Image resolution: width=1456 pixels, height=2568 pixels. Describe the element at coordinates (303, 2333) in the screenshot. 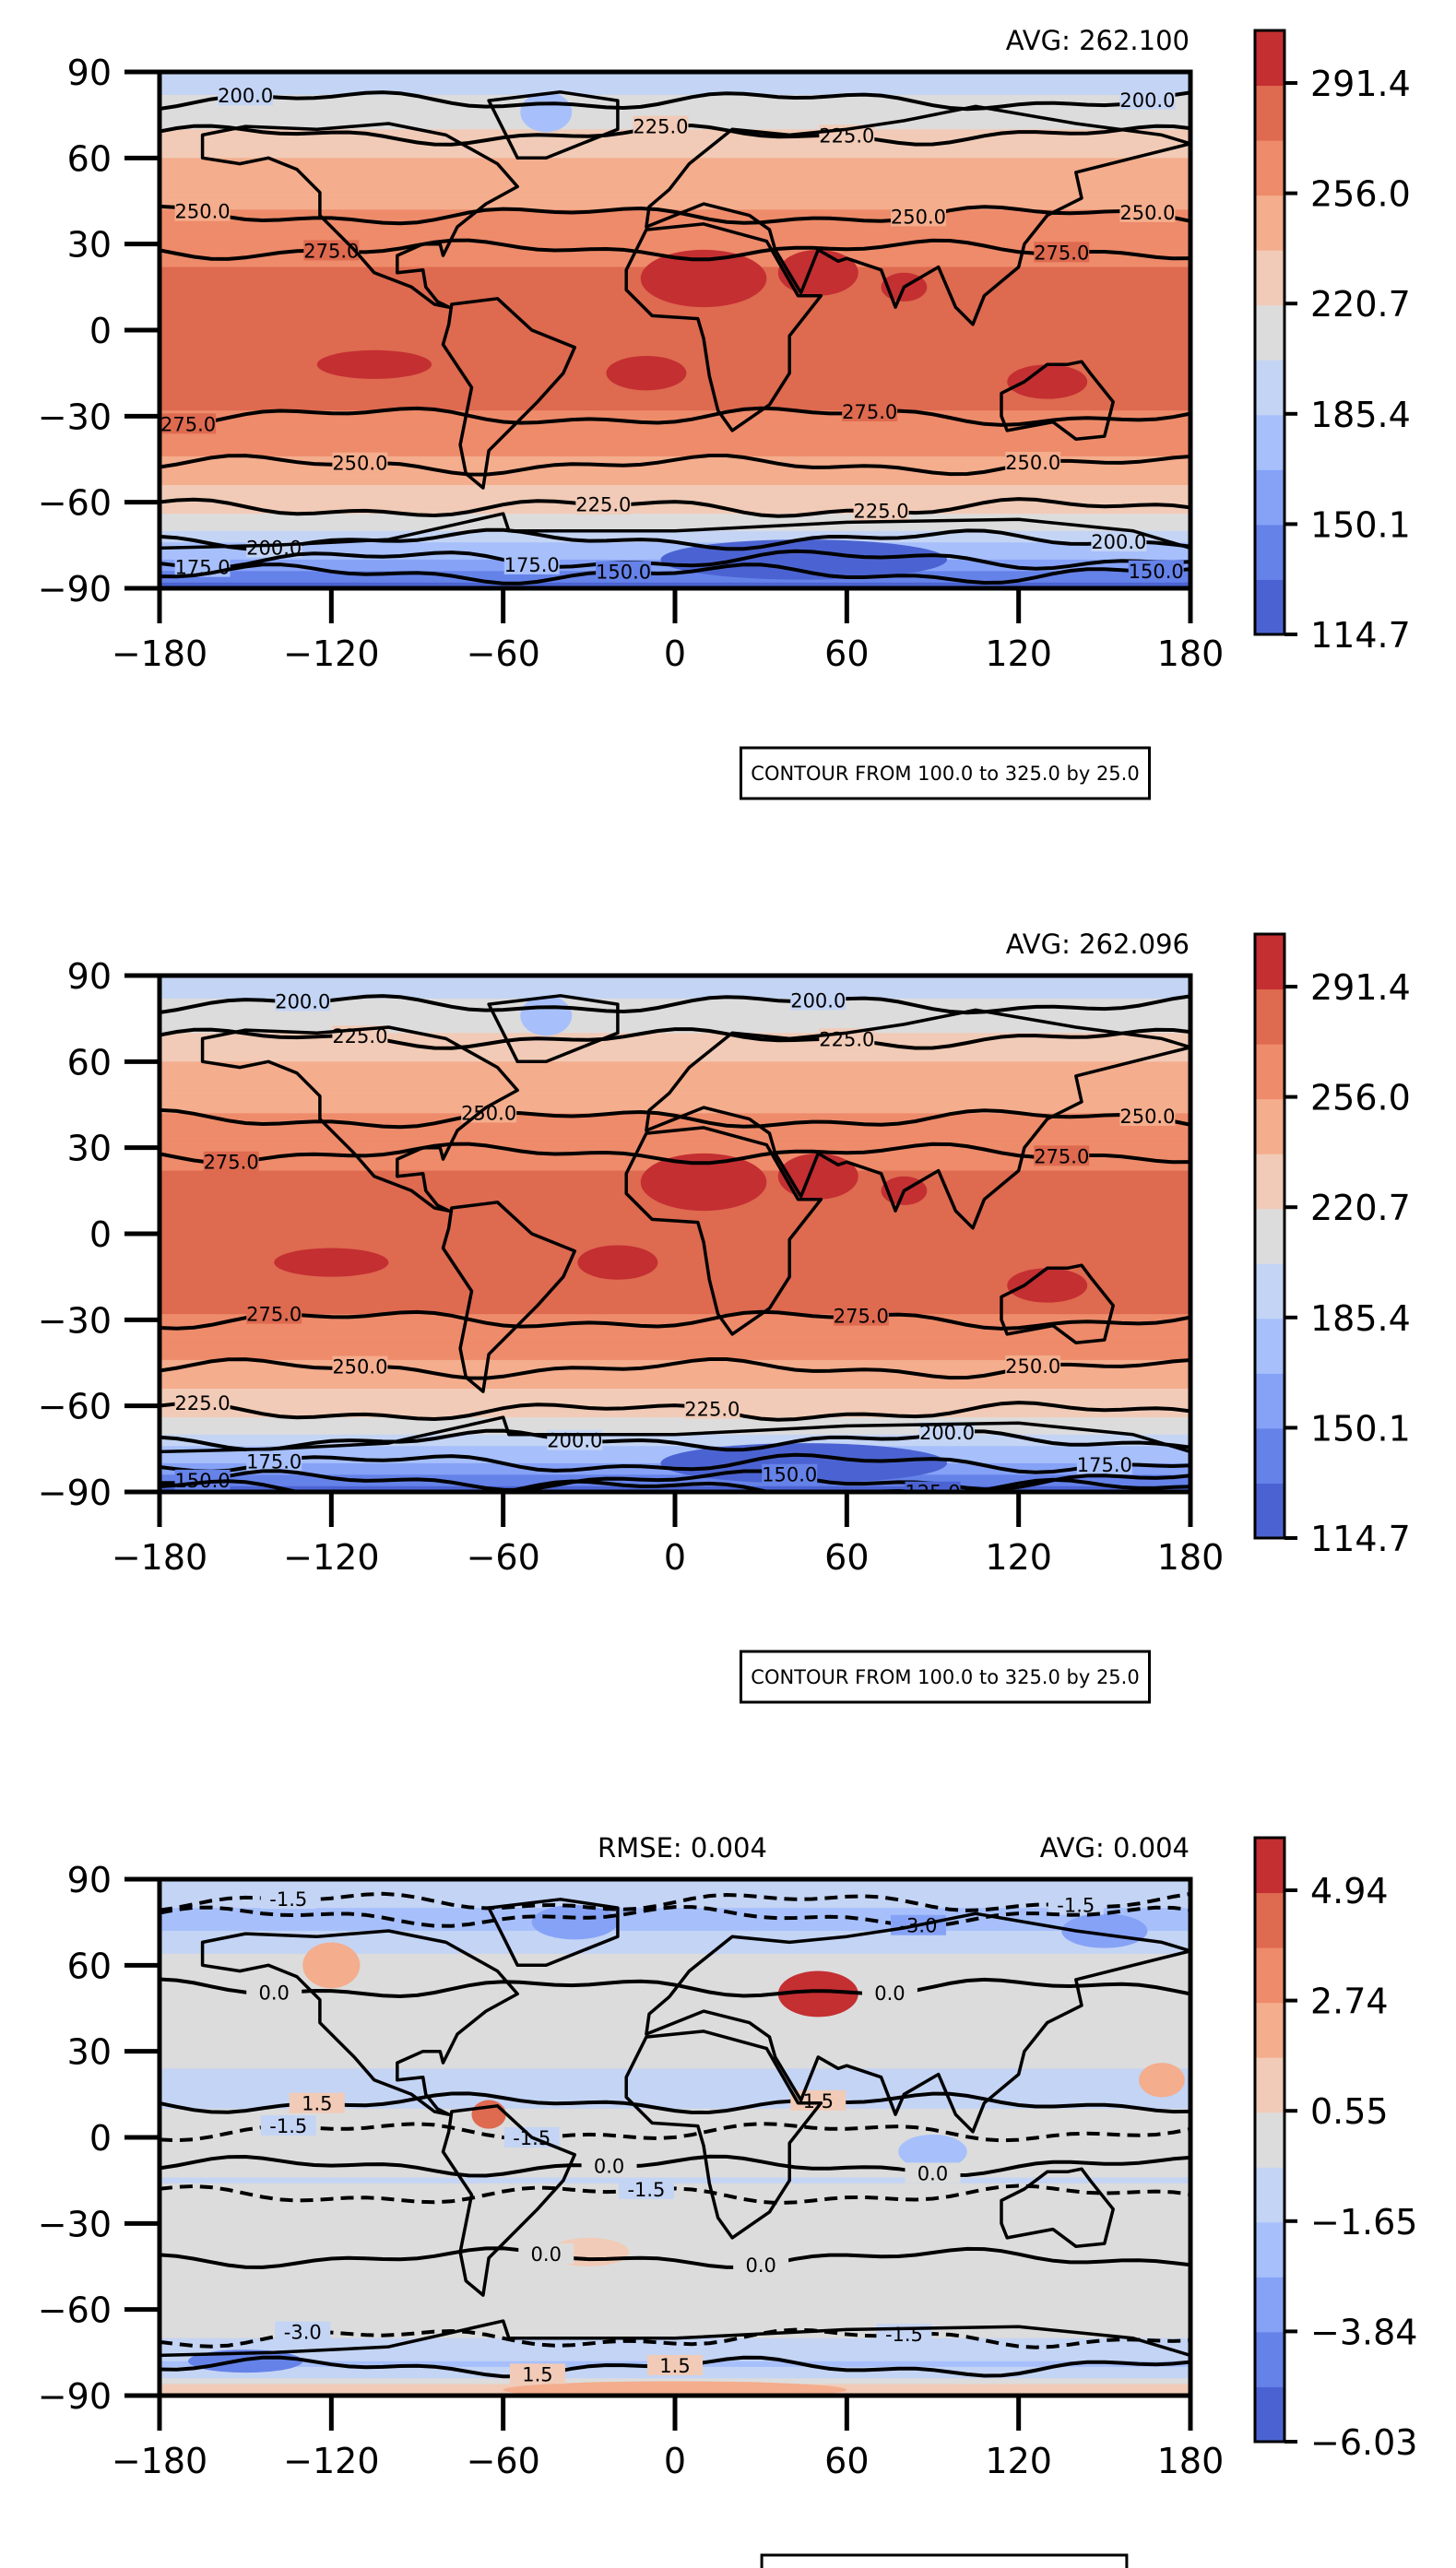

I see `contour-label: -3.0` at that location.